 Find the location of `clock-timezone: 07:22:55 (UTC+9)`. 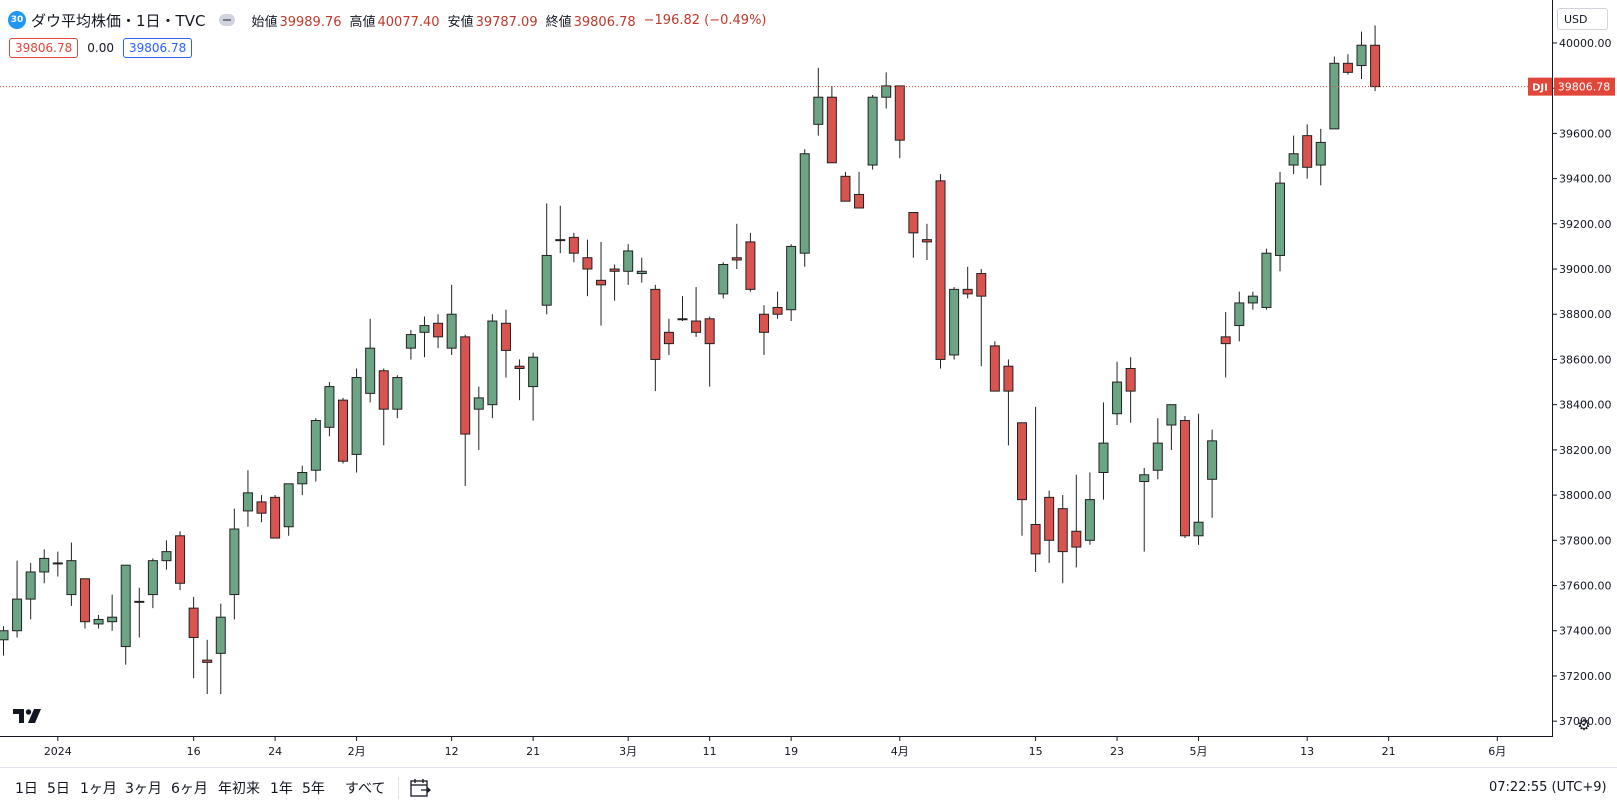

clock-timezone: 07:22:55 (UTC+9) is located at coordinates (1548, 787).